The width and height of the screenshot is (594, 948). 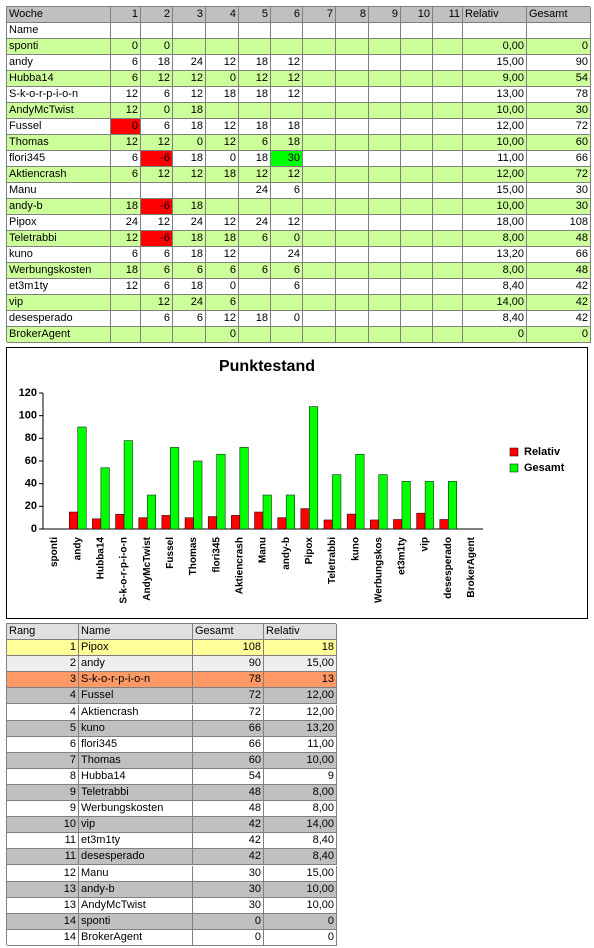 What do you see at coordinates (59, 191) in the screenshot?
I see `table-cell: Manu` at bounding box center [59, 191].